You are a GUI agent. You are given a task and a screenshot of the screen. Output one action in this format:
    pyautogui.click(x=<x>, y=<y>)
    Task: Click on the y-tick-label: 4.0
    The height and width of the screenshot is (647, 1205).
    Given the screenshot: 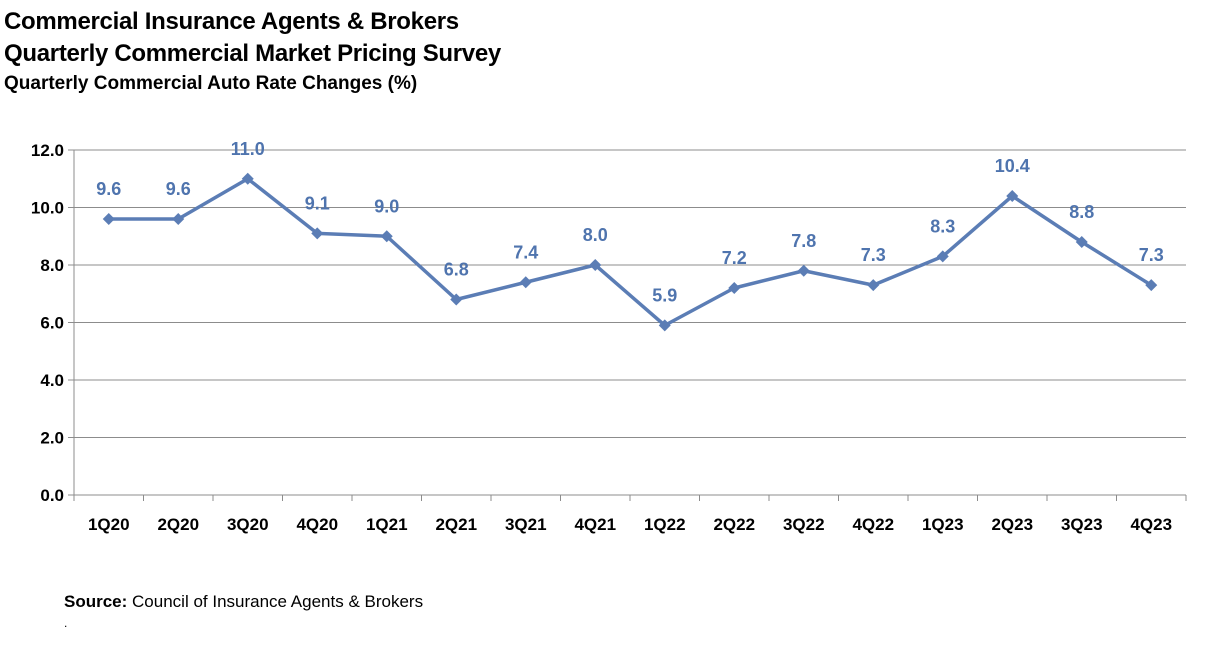 What is the action you would take?
    pyautogui.click(x=52, y=380)
    